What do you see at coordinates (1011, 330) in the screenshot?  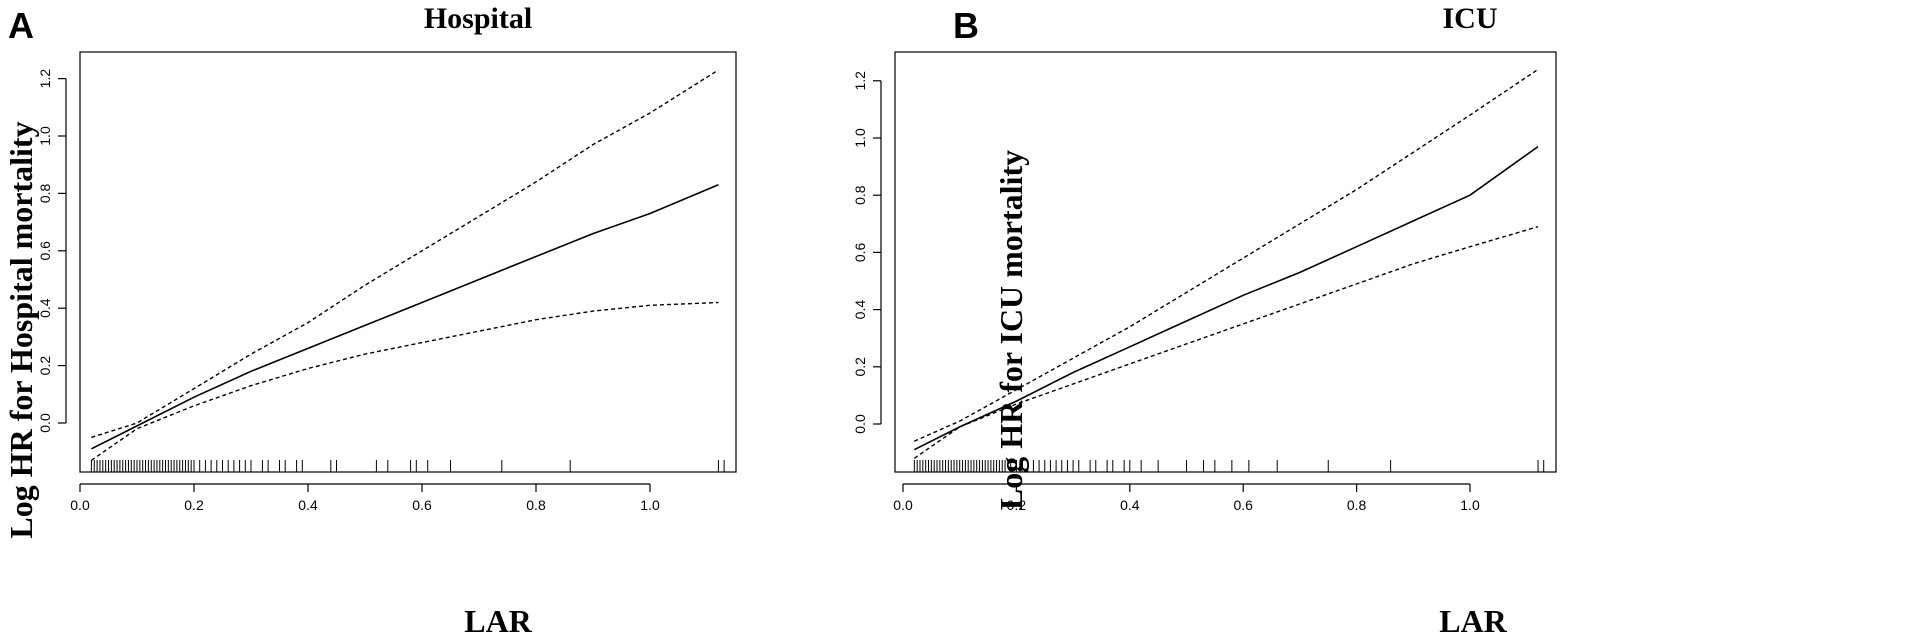 I see `y-axis-title: Log HR for ICU mortality` at bounding box center [1011, 330].